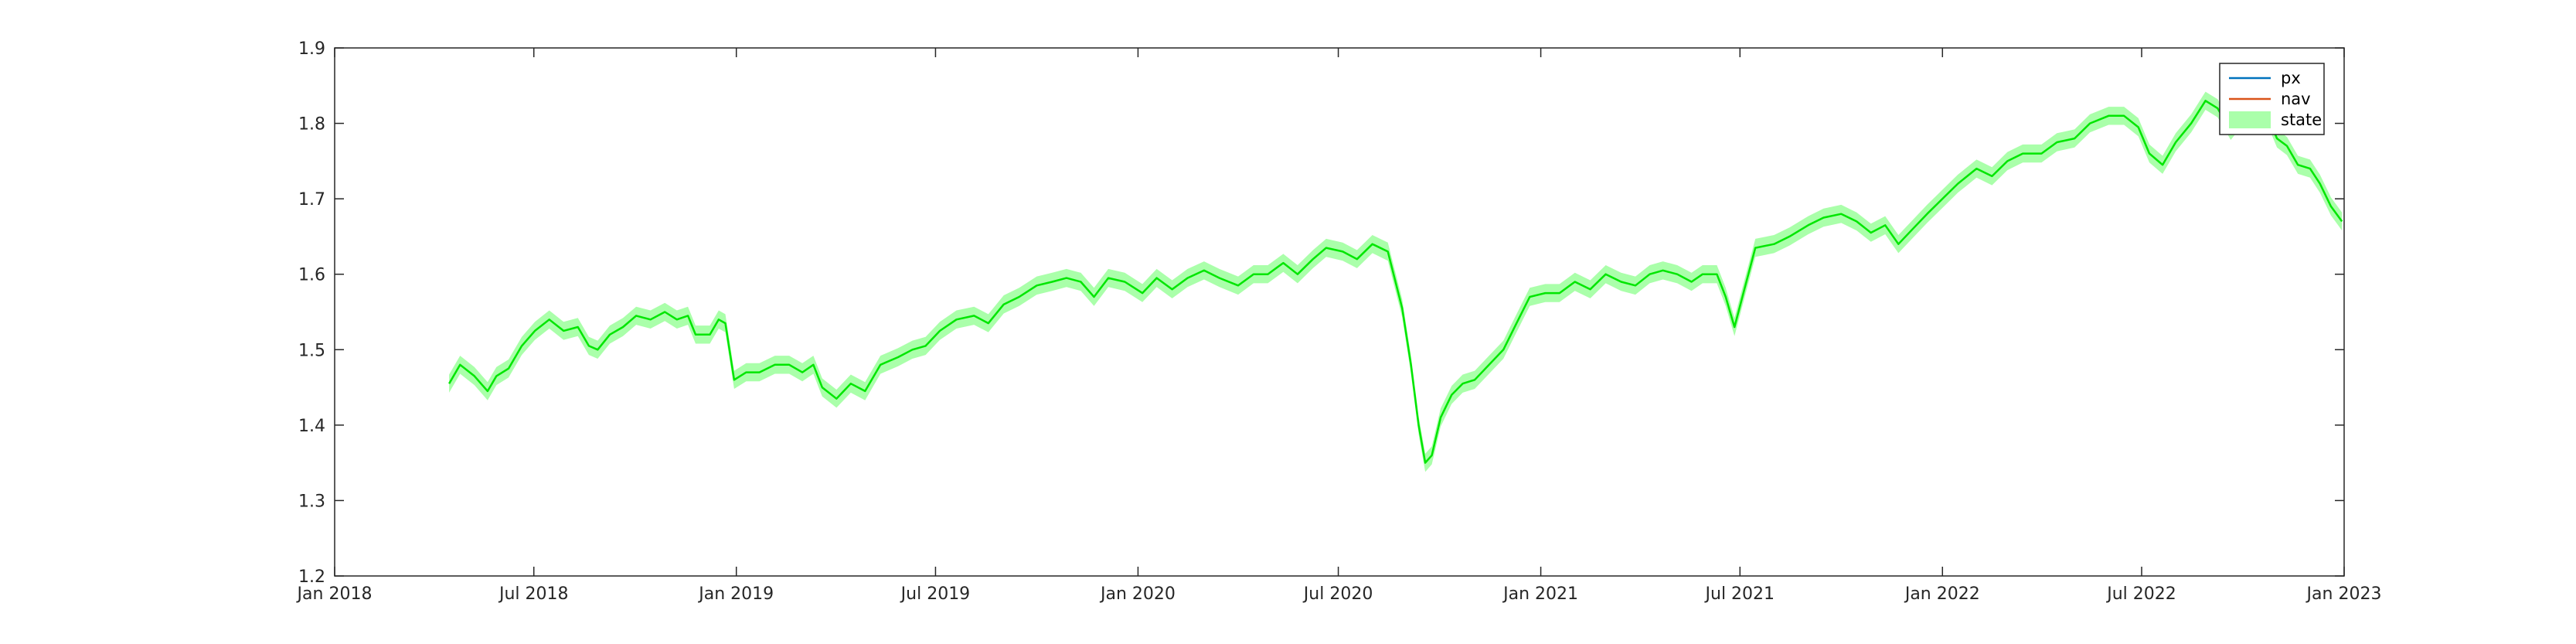 Image resolution: width=2576 pixels, height=644 pixels. I want to click on y-tick-label: 1.9, so click(311, 49).